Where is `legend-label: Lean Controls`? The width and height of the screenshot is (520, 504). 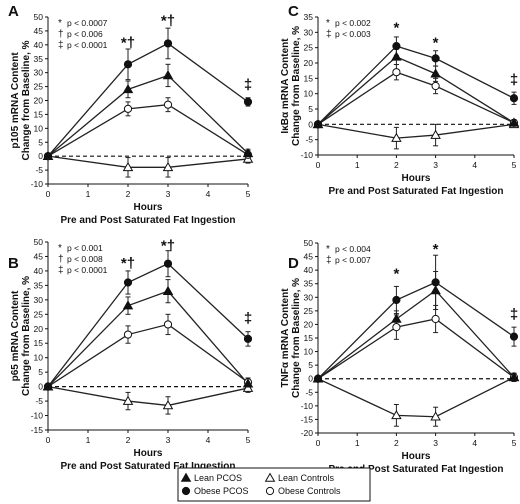 legend-label: Lean Controls is located at coordinates (306, 478).